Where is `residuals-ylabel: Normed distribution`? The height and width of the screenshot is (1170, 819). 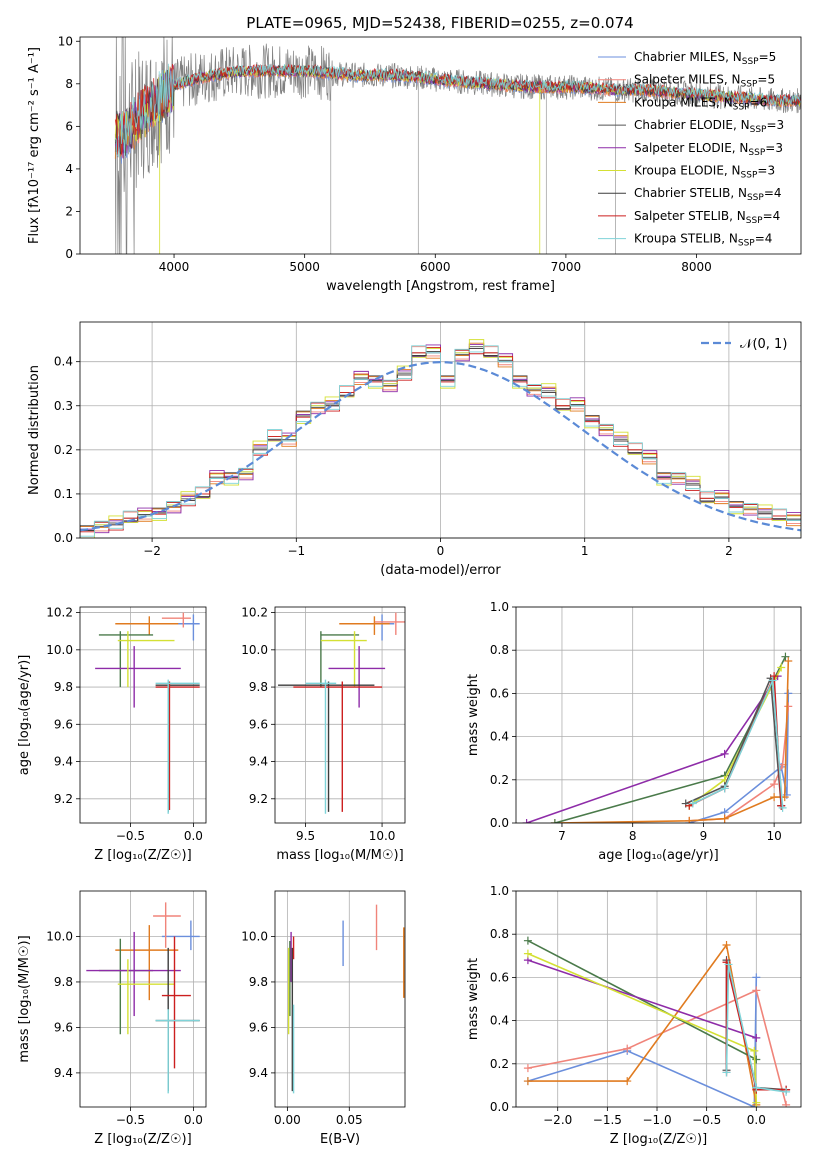 residuals-ylabel: Normed distribution is located at coordinates (34, 430).